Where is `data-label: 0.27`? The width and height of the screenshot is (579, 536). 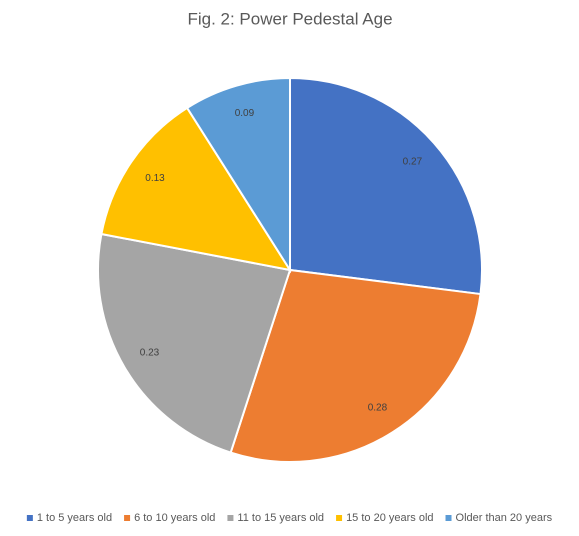
data-label: 0.27 is located at coordinates (413, 162).